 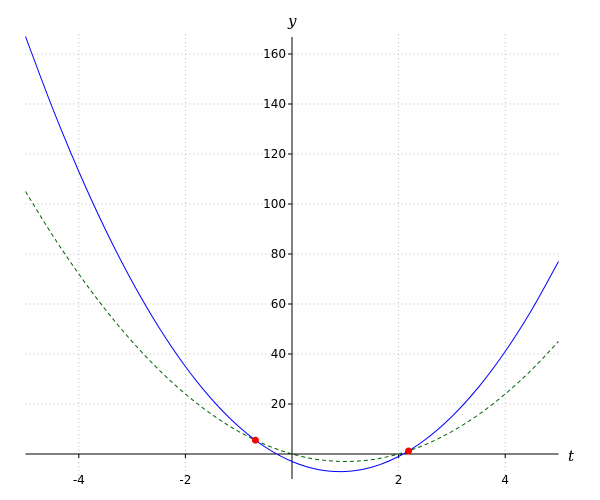 I want to click on x-tick-label: -4, so click(x=79, y=480).